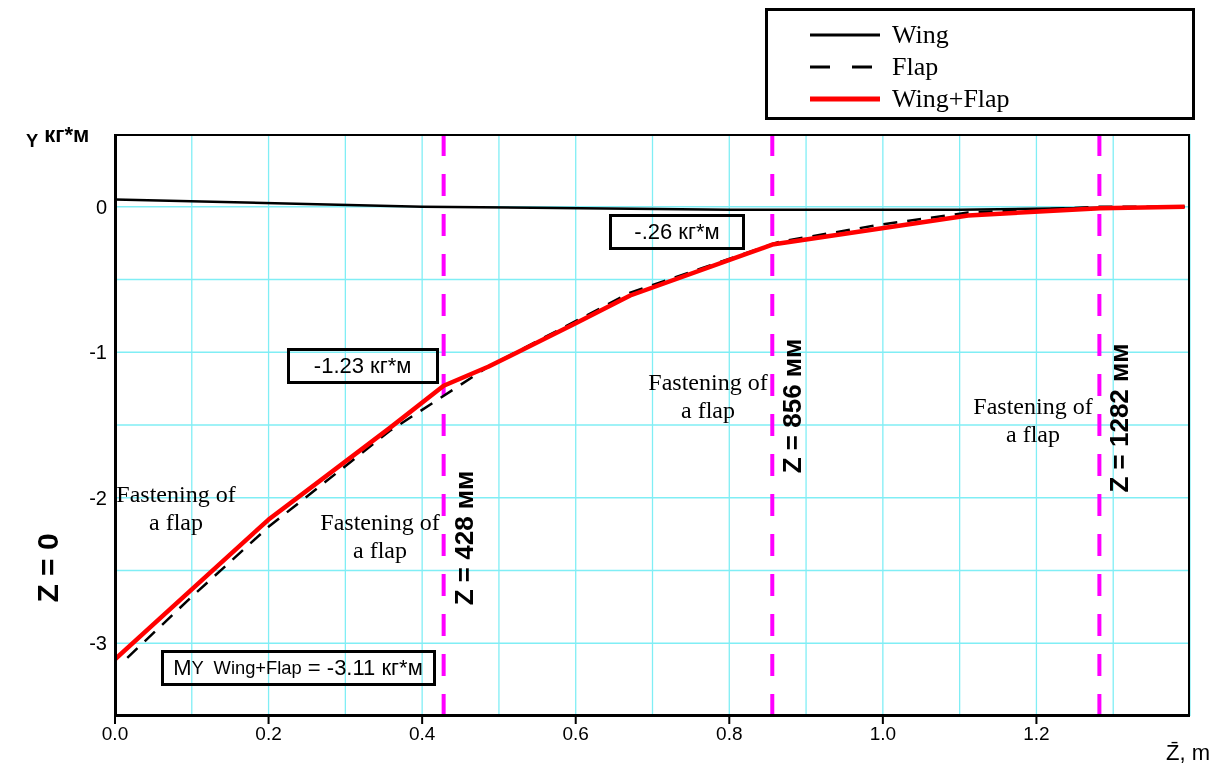  What do you see at coordinates (98, 497) in the screenshot?
I see `y-tick-label: -2` at bounding box center [98, 497].